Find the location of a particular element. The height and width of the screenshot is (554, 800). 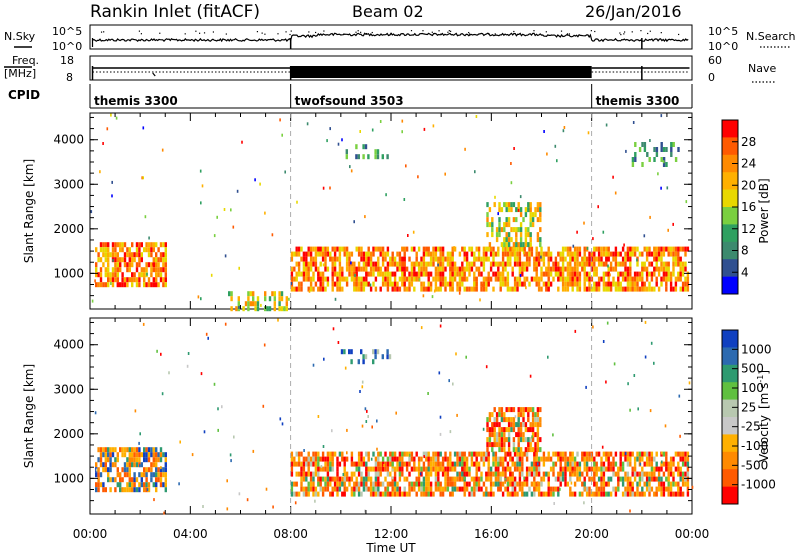

y-tick-label: 3000 is located at coordinates (68, 184).